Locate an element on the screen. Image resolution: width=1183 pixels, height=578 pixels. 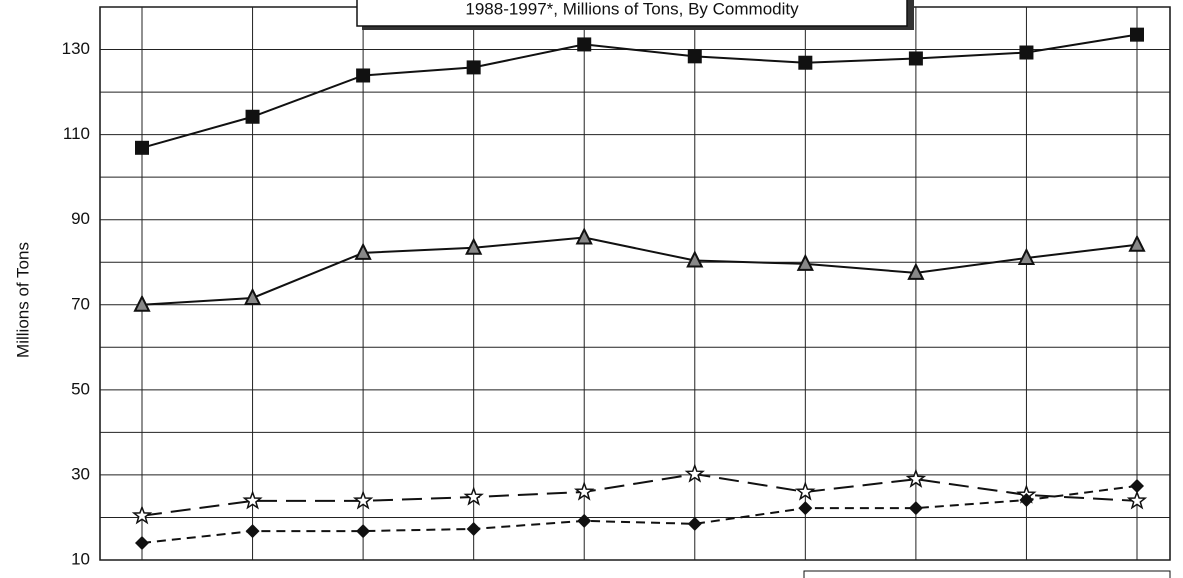
y-tick-label: 30 is located at coordinates (80, 473).